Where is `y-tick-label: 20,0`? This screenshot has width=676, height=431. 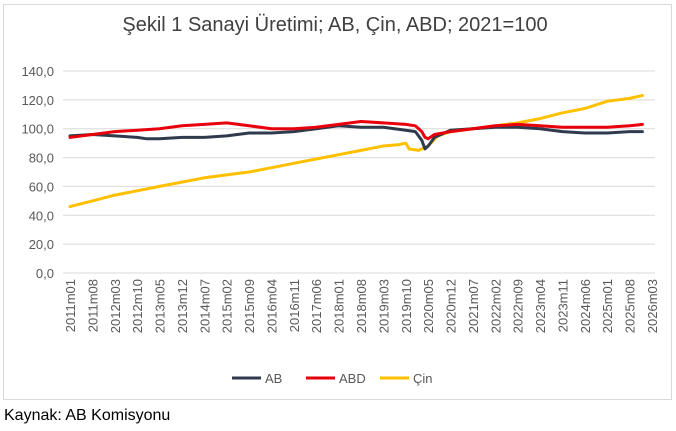
y-tick-label: 20,0 is located at coordinates (41, 244).